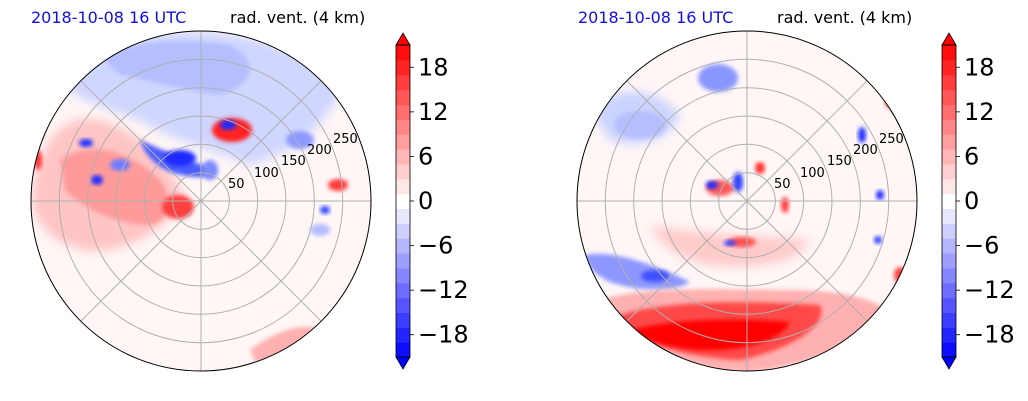 The width and height of the screenshot is (1028, 401). I want to click on panel2-colorbar: 18 12 6 0 −6 −12 −18, so click(978, 201).